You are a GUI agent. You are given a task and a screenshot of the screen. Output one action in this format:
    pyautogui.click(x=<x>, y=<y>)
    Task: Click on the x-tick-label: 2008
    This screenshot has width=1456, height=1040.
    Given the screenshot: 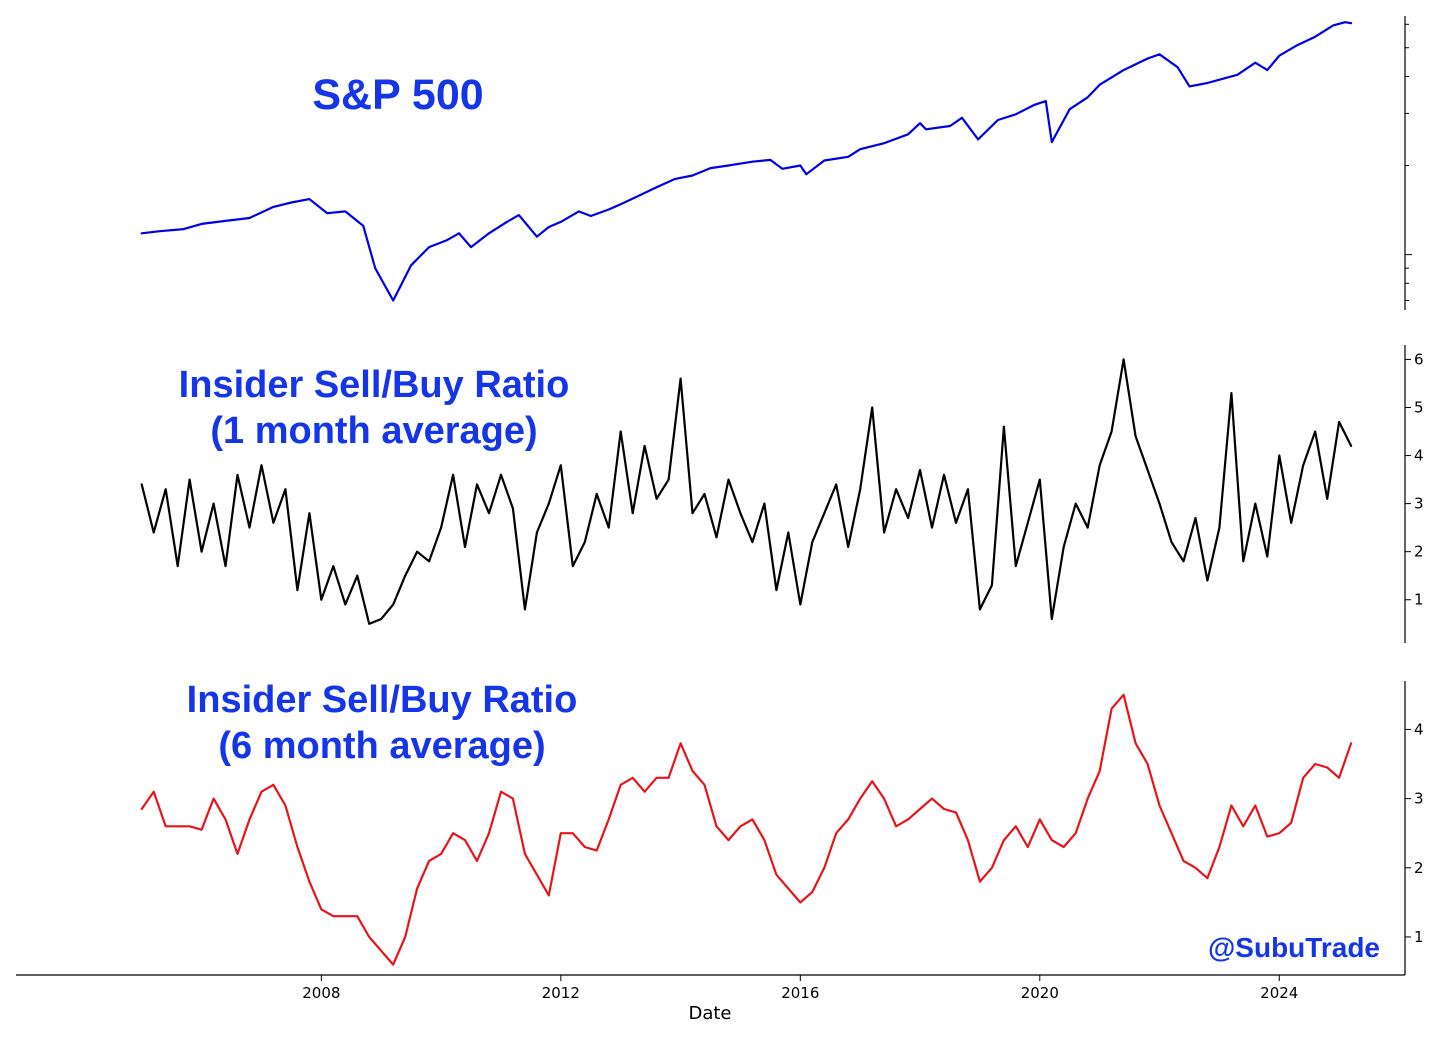 What is the action you would take?
    pyautogui.click(x=321, y=993)
    